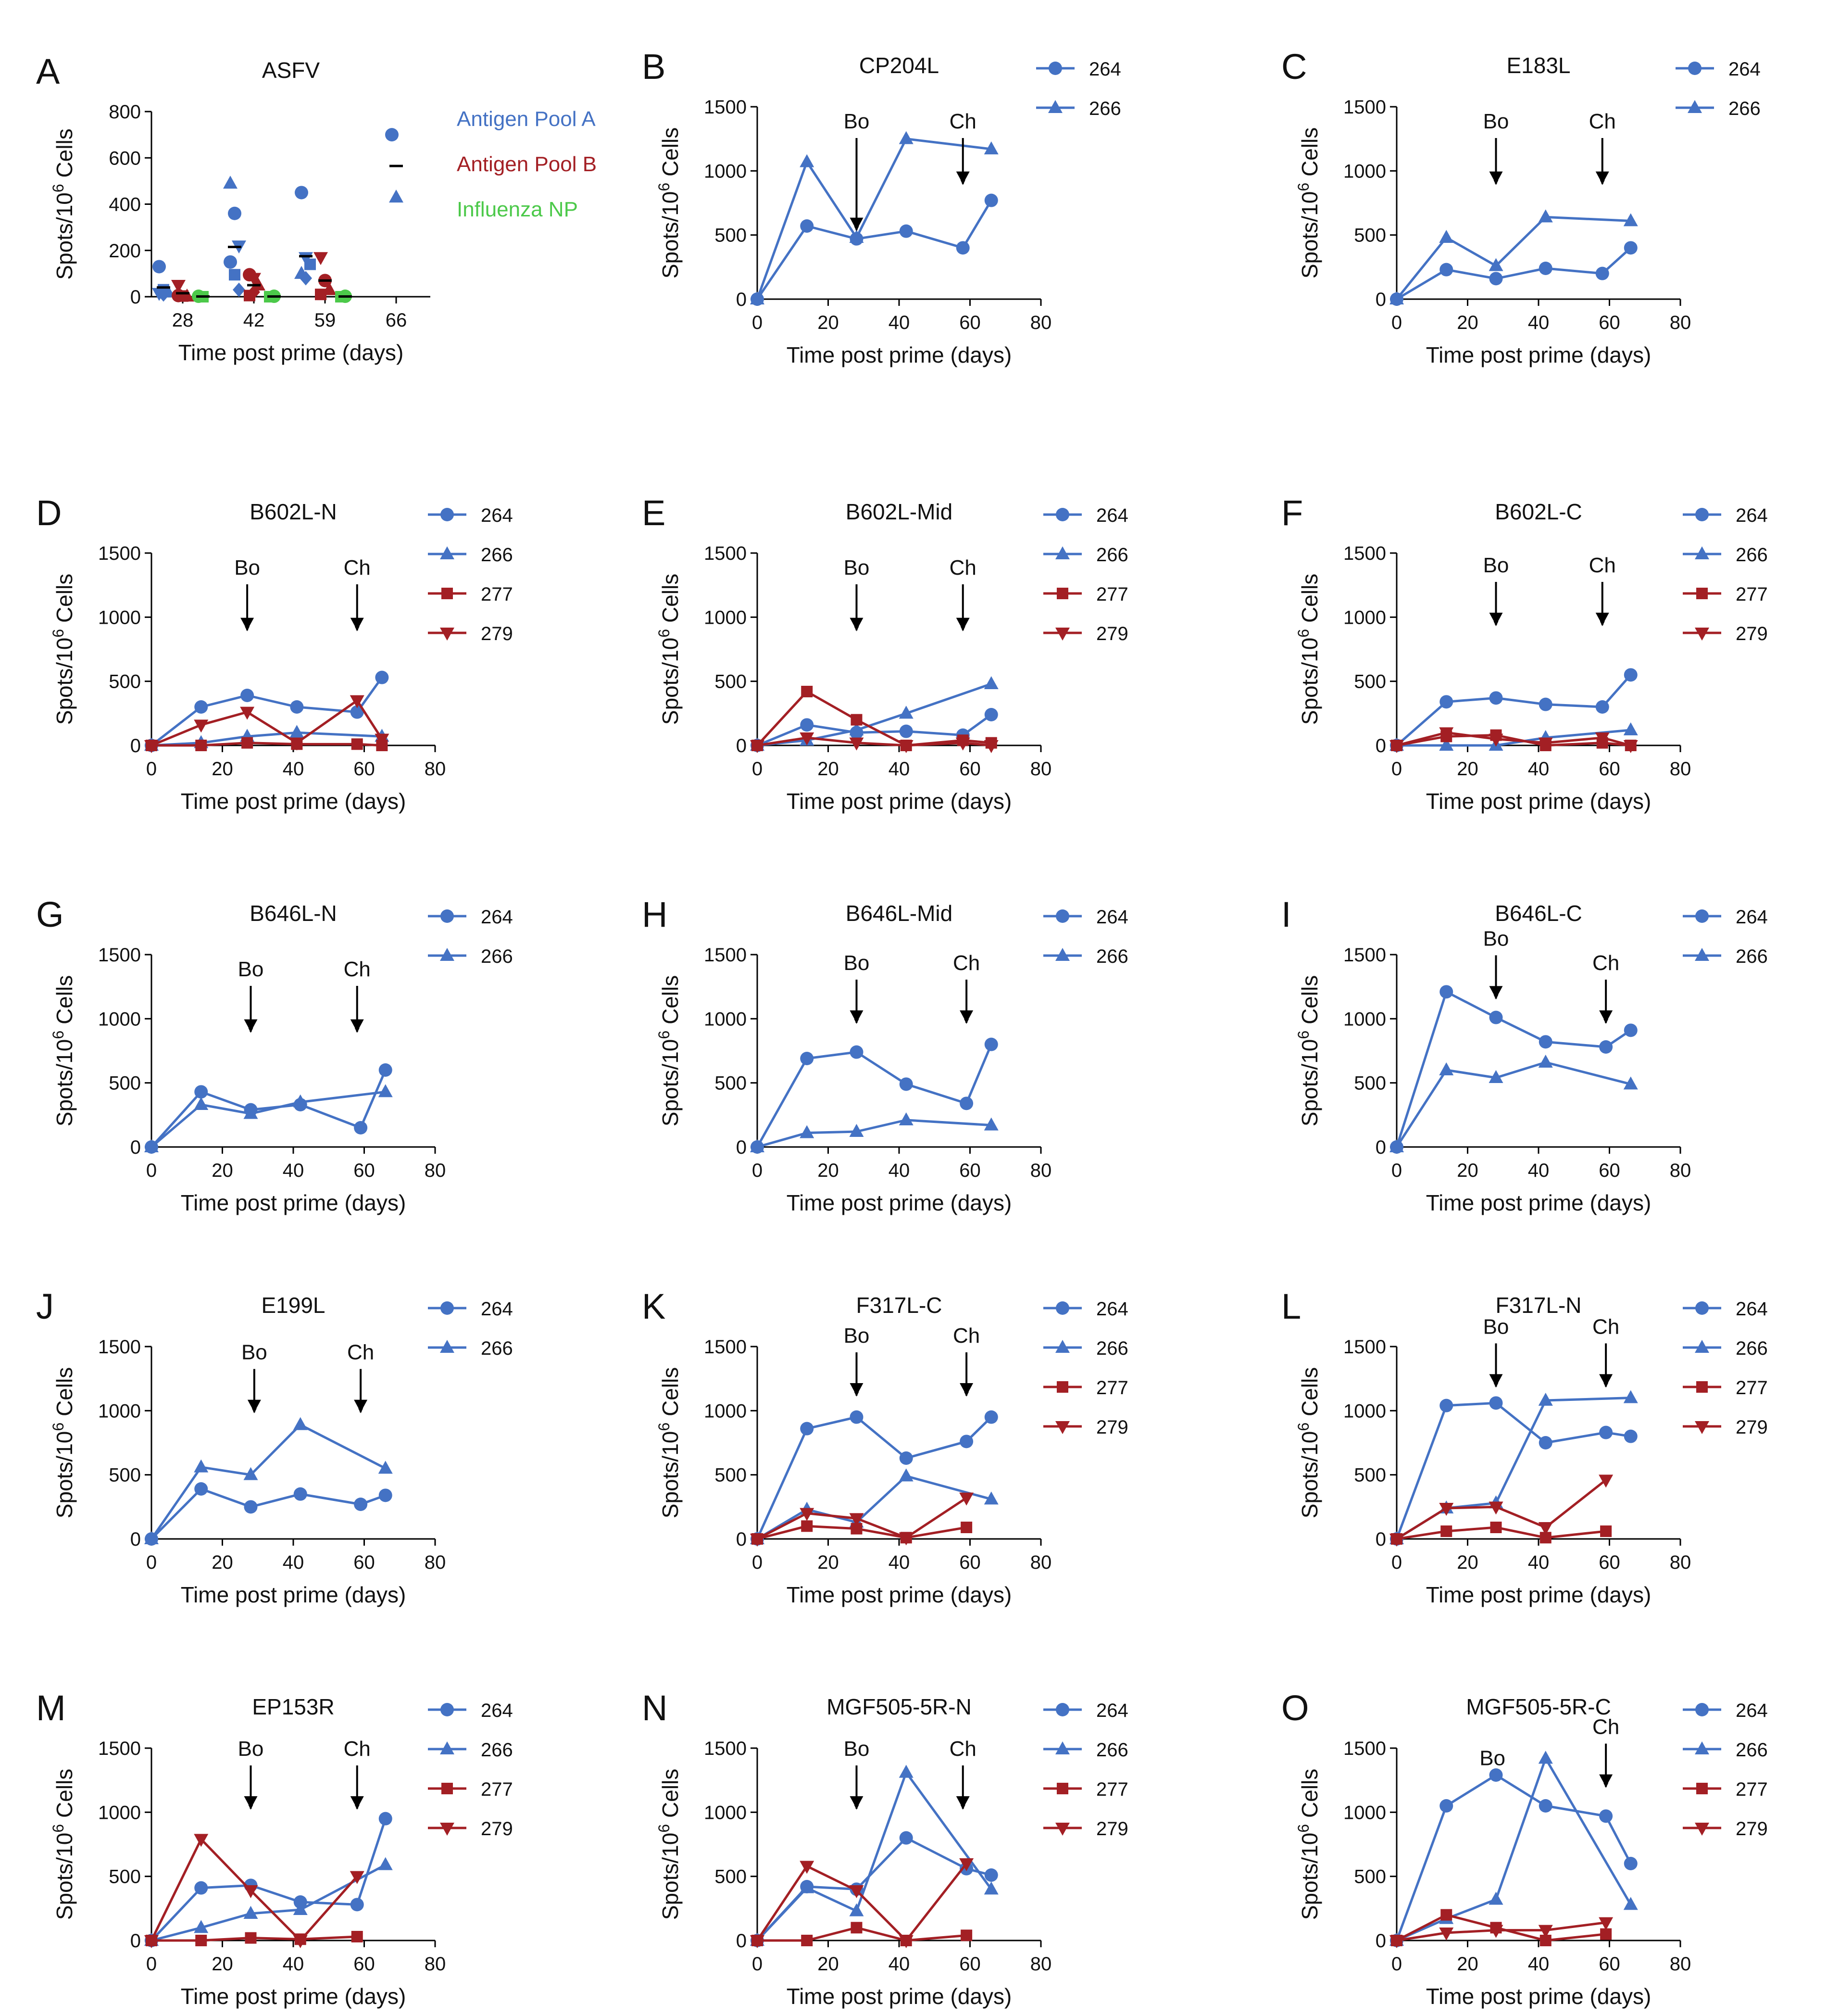  What do you see at coordinates (230, 182) in the screenshot?
I see `data-point-antigen-pool-a` at bounding box center [230, 182].